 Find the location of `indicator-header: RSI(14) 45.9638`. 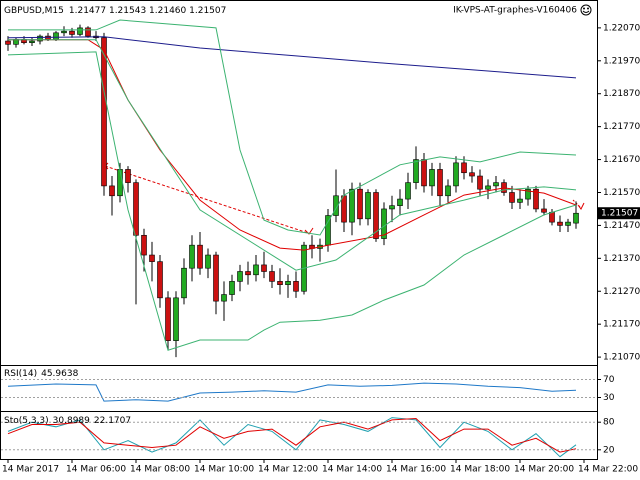

indicator-header: RSI(14) 45.9638 is located at coordinates (41, 374).